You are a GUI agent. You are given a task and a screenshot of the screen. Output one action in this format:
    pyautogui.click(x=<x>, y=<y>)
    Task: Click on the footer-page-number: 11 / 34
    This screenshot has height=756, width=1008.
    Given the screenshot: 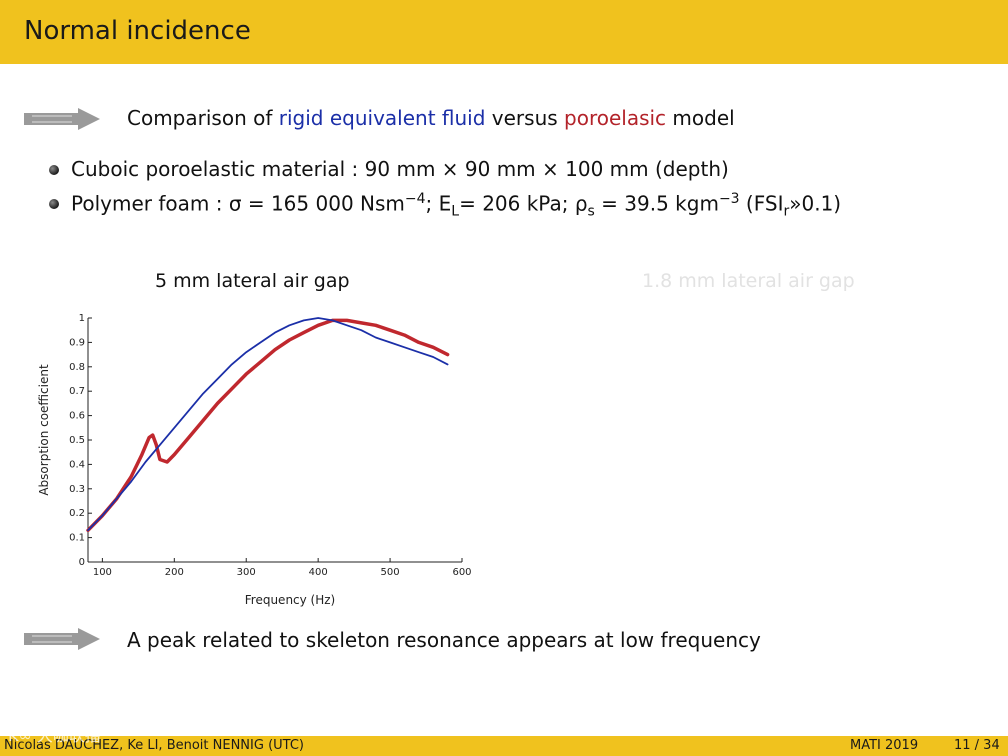 What is the action you would take?
    pyautogui.click(x=977, y=745)
    